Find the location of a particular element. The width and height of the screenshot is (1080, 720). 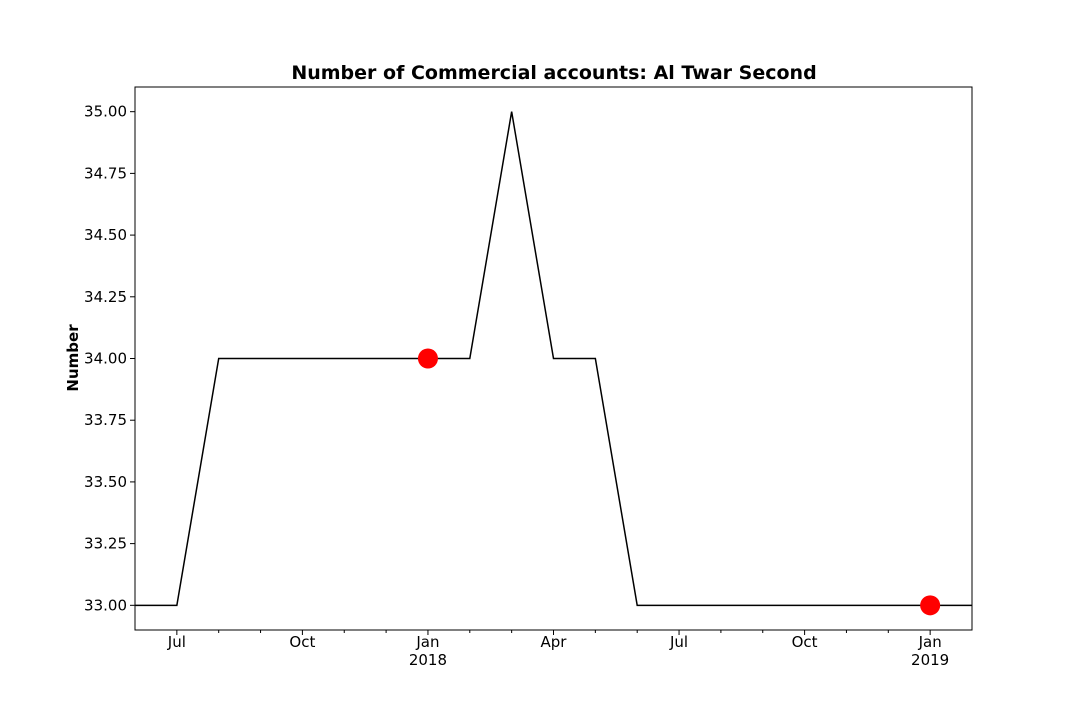

y-tick-label: 35.00 is located at coordinates (105, 112).